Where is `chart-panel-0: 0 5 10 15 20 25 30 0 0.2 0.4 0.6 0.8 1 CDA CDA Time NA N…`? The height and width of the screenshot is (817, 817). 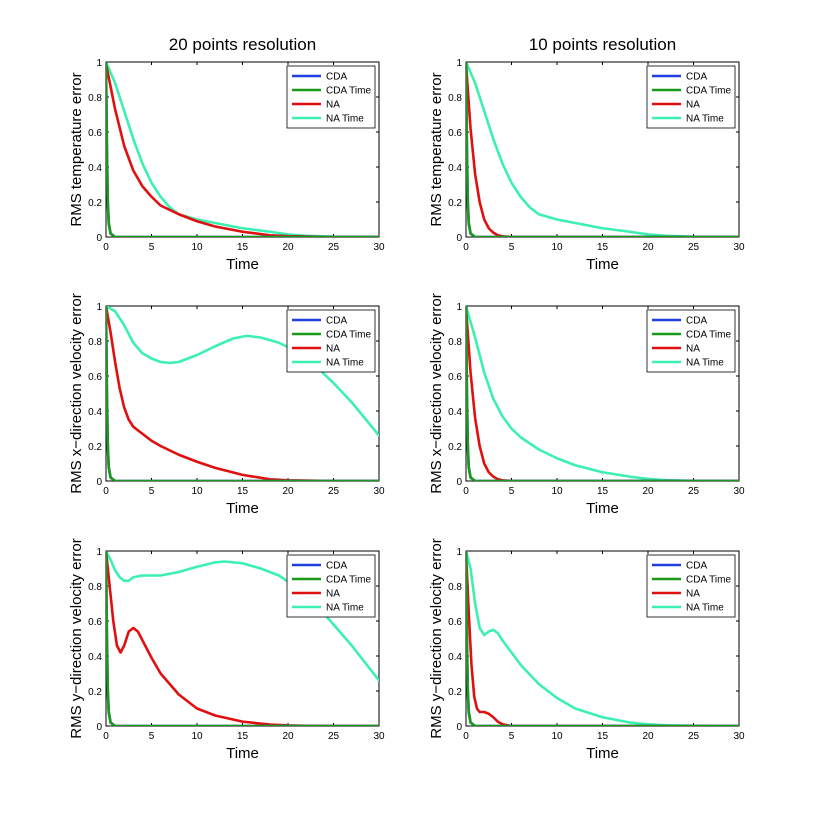
chart-panel-0: 0 5 10 15 20 25 30 0 0.2 0.4 0.6 0.8 1 CDA CDA Time NA N… is located at coordinates (226, 154).